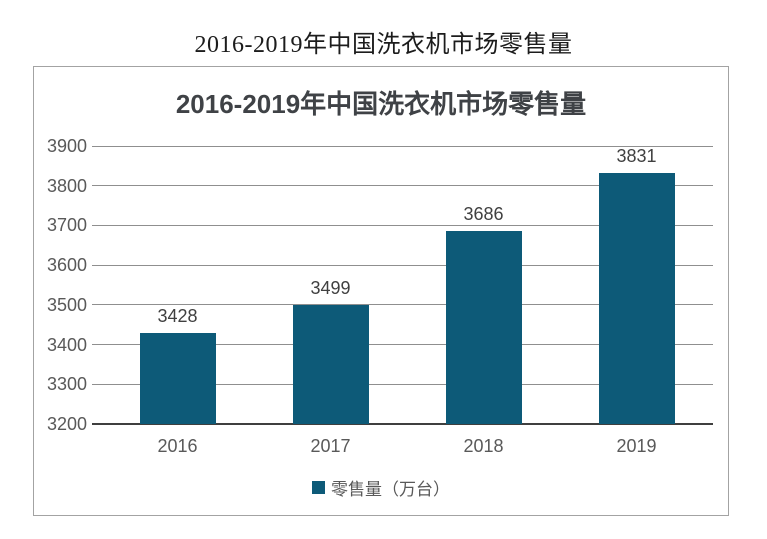  I want to click on bar-value-label: 3686, so click(483, 213).